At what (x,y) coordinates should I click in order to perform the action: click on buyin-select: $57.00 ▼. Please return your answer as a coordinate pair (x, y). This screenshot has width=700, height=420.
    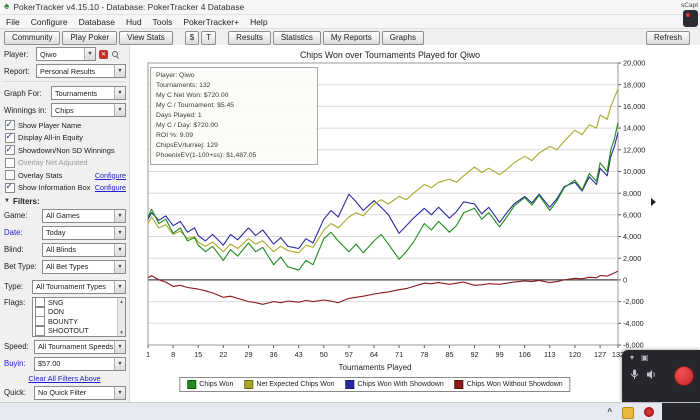
    Looking at the image, I should click on (80, 363).